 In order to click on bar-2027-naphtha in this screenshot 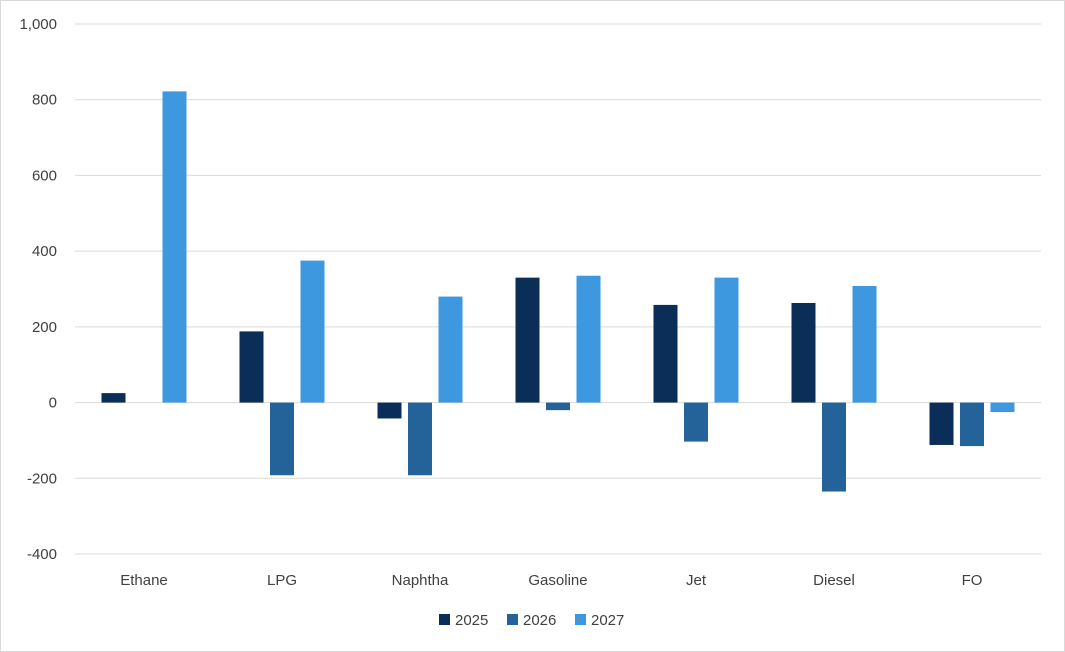, I will do `click(450, 349)`.